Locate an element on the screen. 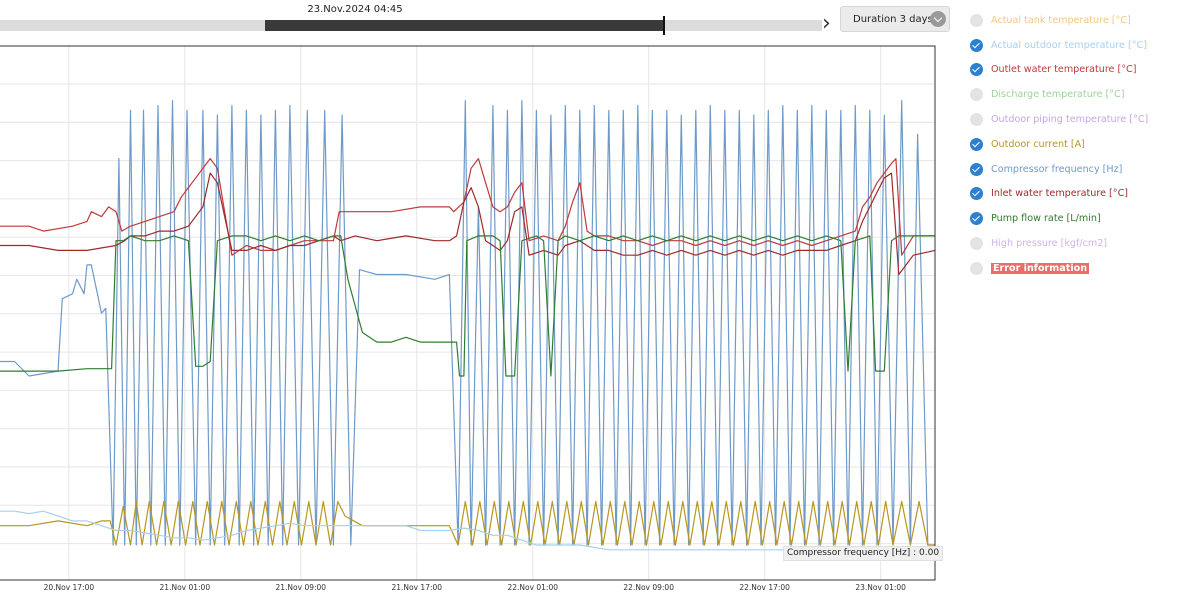 Image resolution: width=1200 pixels, height=601 pixels. timeline-scrubber: 23.Nov.2024 04:45 › is located at coordinates (420, 20).